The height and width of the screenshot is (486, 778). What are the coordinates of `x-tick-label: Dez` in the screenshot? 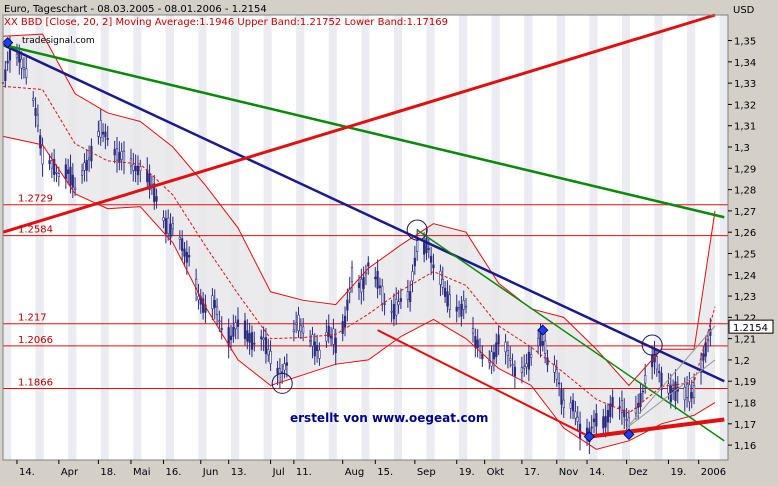 It's located at (638, 472).